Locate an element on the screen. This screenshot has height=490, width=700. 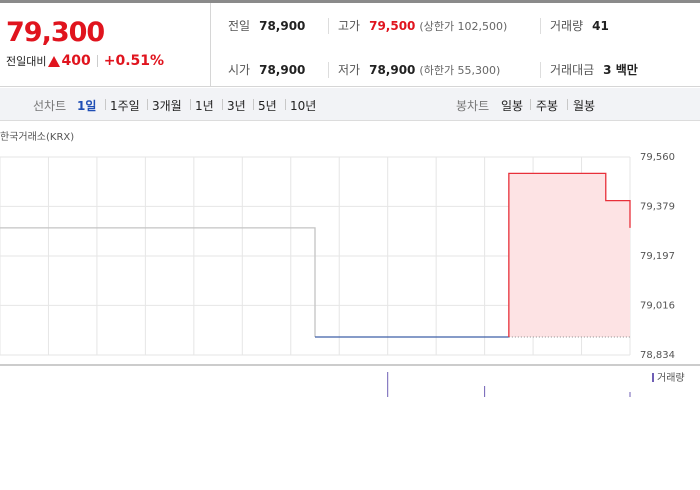
period-tab: 10년 is located at coordinates (303, 106).